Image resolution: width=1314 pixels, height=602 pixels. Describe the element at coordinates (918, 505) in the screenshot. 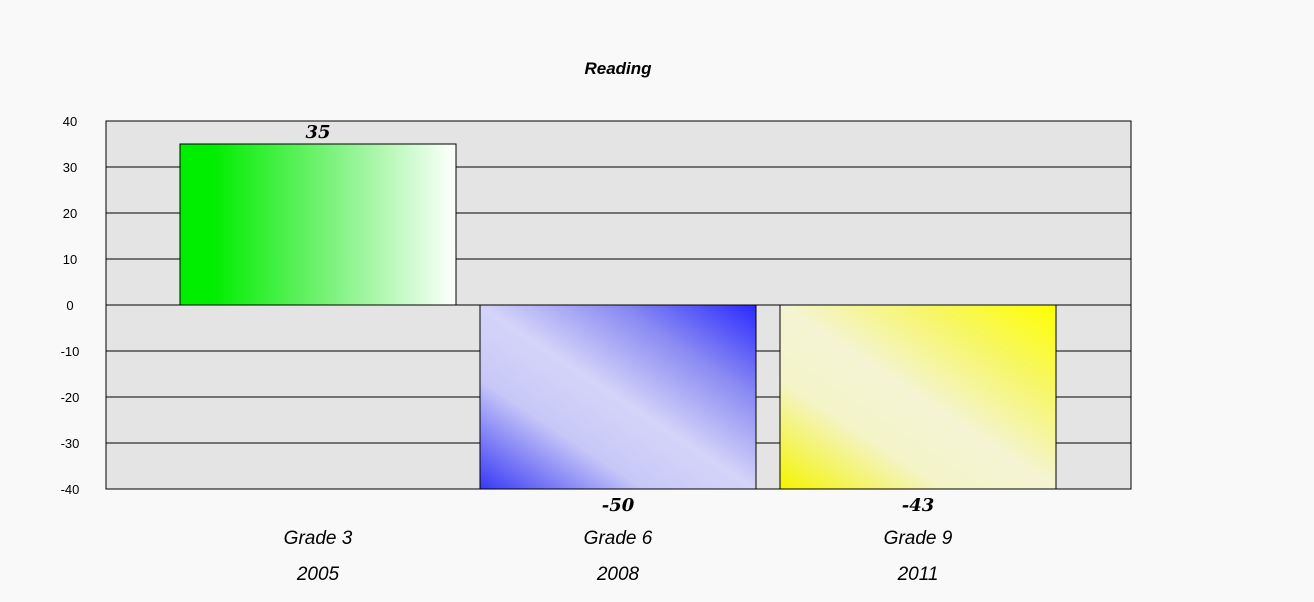

I see `data-label: -43` at that location.